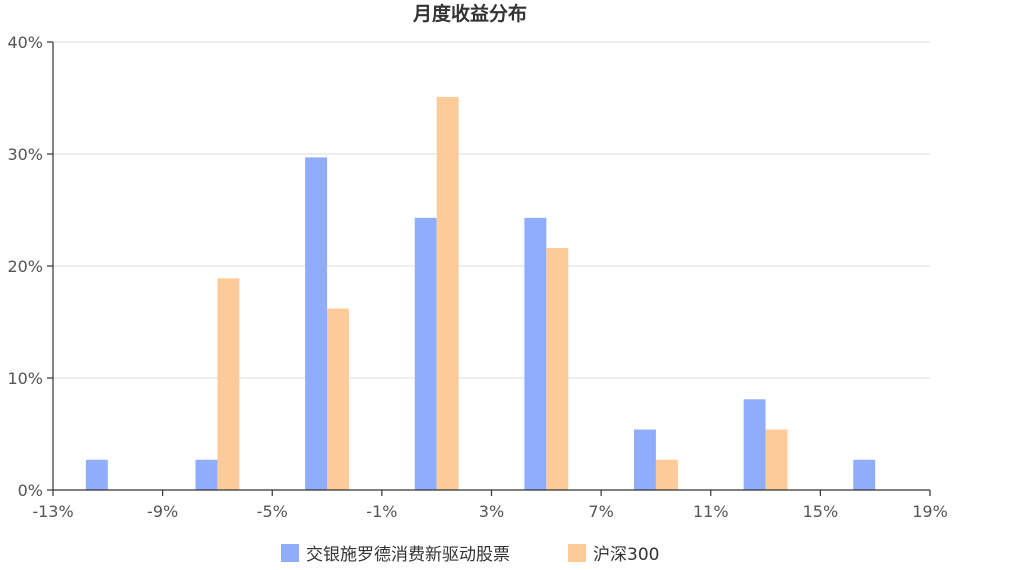 The width and height of the screenshot is (1028, 570). I want to click on legend-item-index: 沪深300, so click(613, 554).